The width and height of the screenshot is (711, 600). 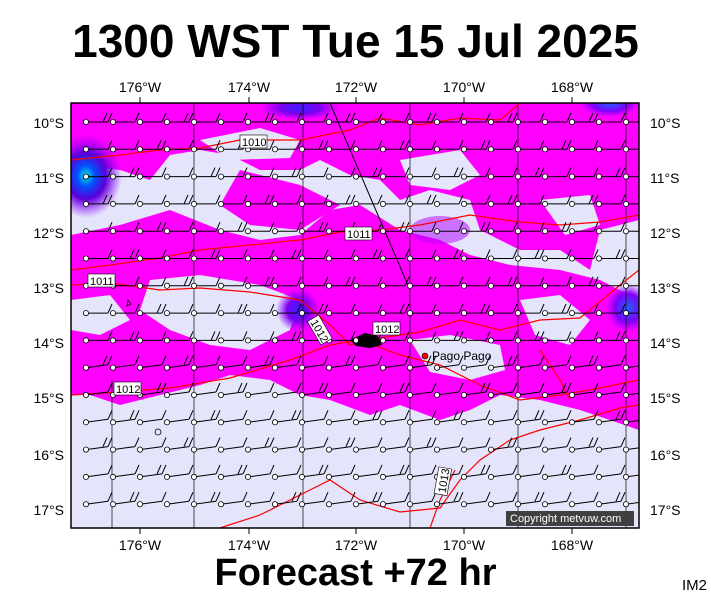 I want to click on lon-label: 176°W, so click(x=140, y=545).